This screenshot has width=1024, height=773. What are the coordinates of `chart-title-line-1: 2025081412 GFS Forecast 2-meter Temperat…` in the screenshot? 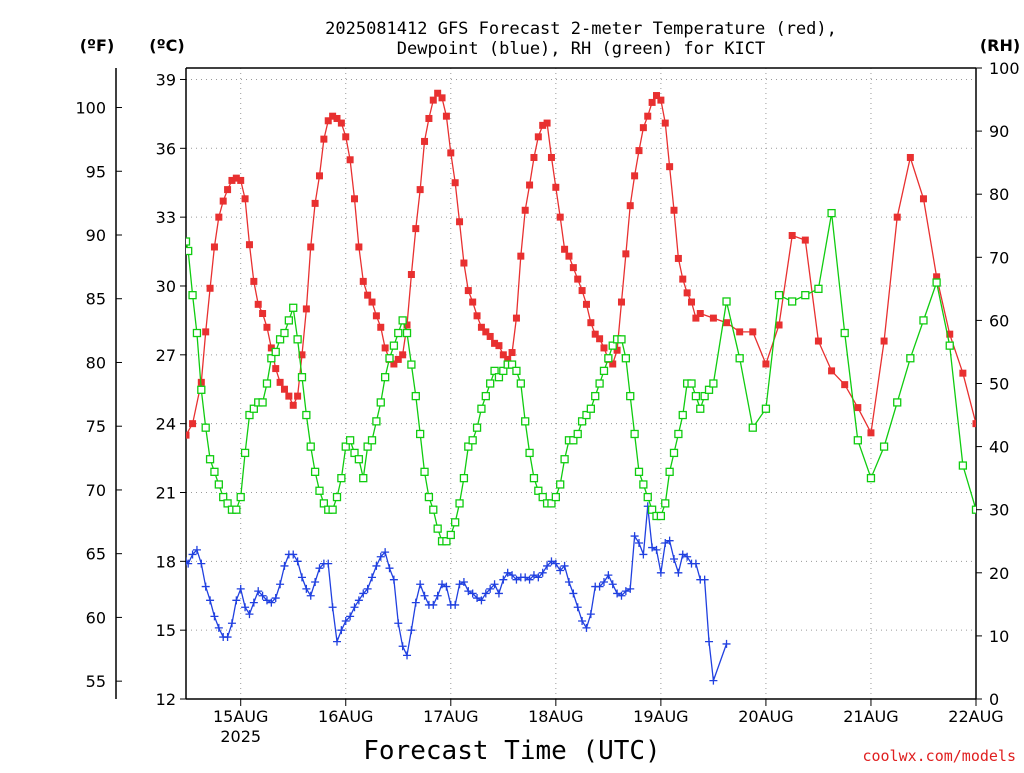 It's located at (581, 29).